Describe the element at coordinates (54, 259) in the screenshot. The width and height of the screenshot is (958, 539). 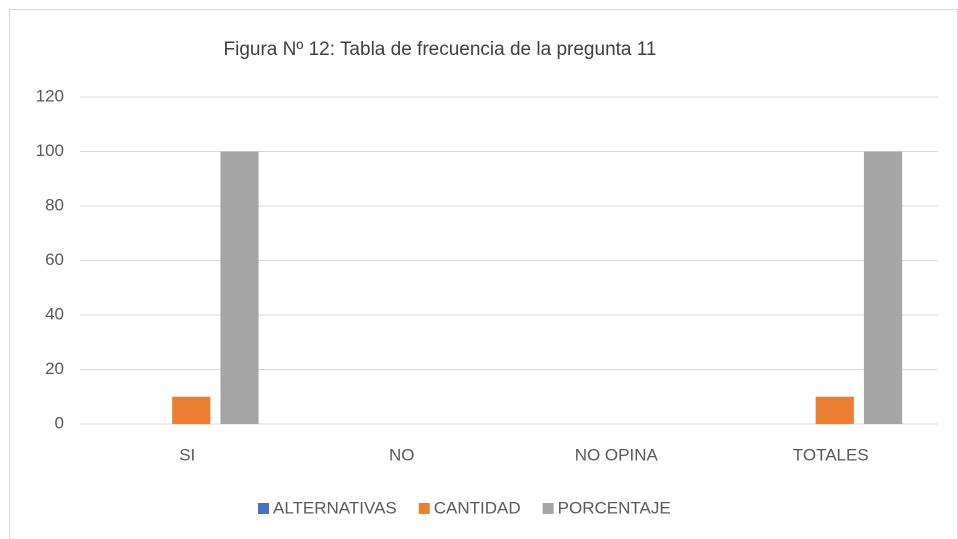
I see `y-tick-label: 60` at that location.